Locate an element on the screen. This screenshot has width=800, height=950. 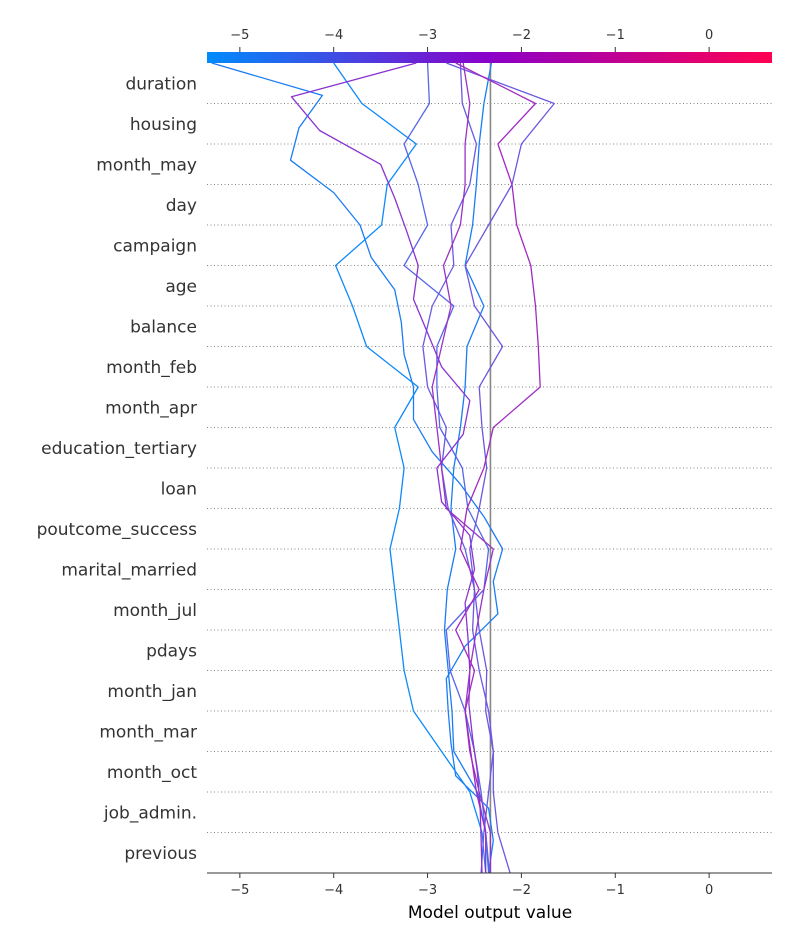
feature-label: duration is located at coordinates (161, 84).